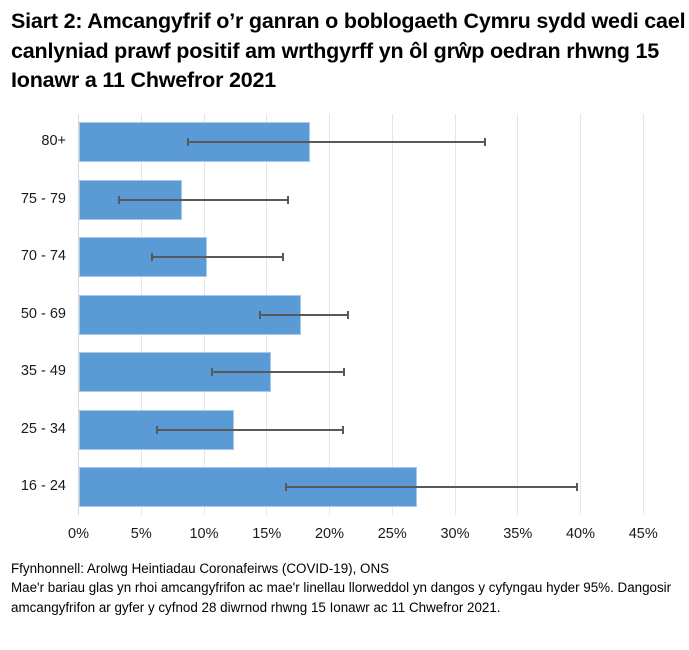 The height and width of the screenshot is (650, 689). What do you see at coordinates (392, 534) in the screenshot?
I see `x-tick-label: 25%` at bounding box center [392, 534].